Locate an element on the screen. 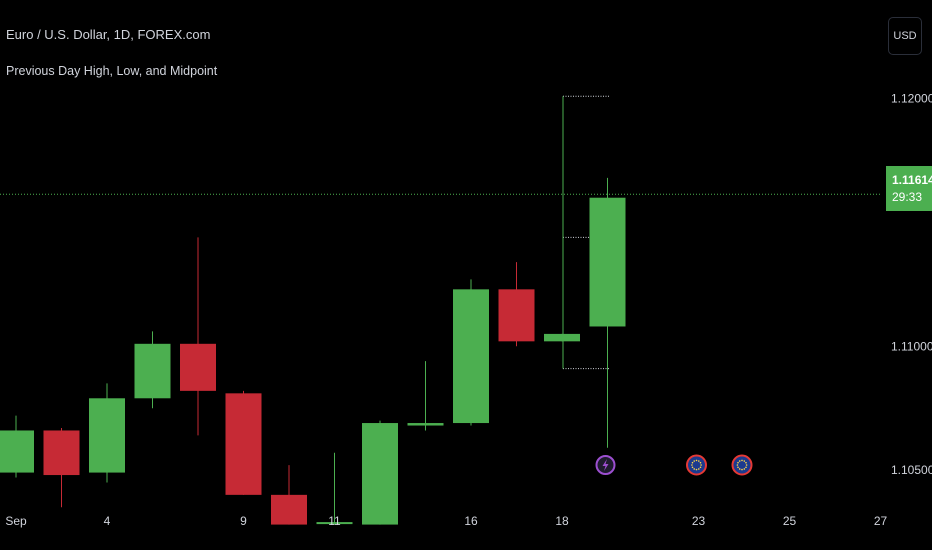  currency-button: USD is located at coordinates (905, 36).